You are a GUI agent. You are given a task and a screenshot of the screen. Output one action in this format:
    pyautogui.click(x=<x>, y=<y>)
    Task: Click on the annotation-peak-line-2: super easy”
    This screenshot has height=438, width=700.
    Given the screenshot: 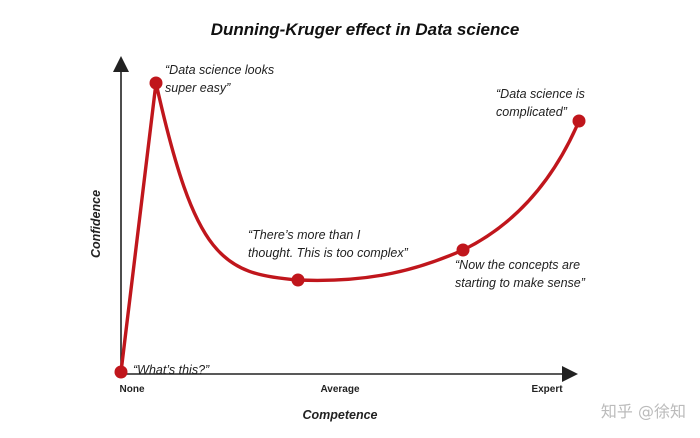 What is the action you would take?
    pyautogui.click(x=198, y=88)
    